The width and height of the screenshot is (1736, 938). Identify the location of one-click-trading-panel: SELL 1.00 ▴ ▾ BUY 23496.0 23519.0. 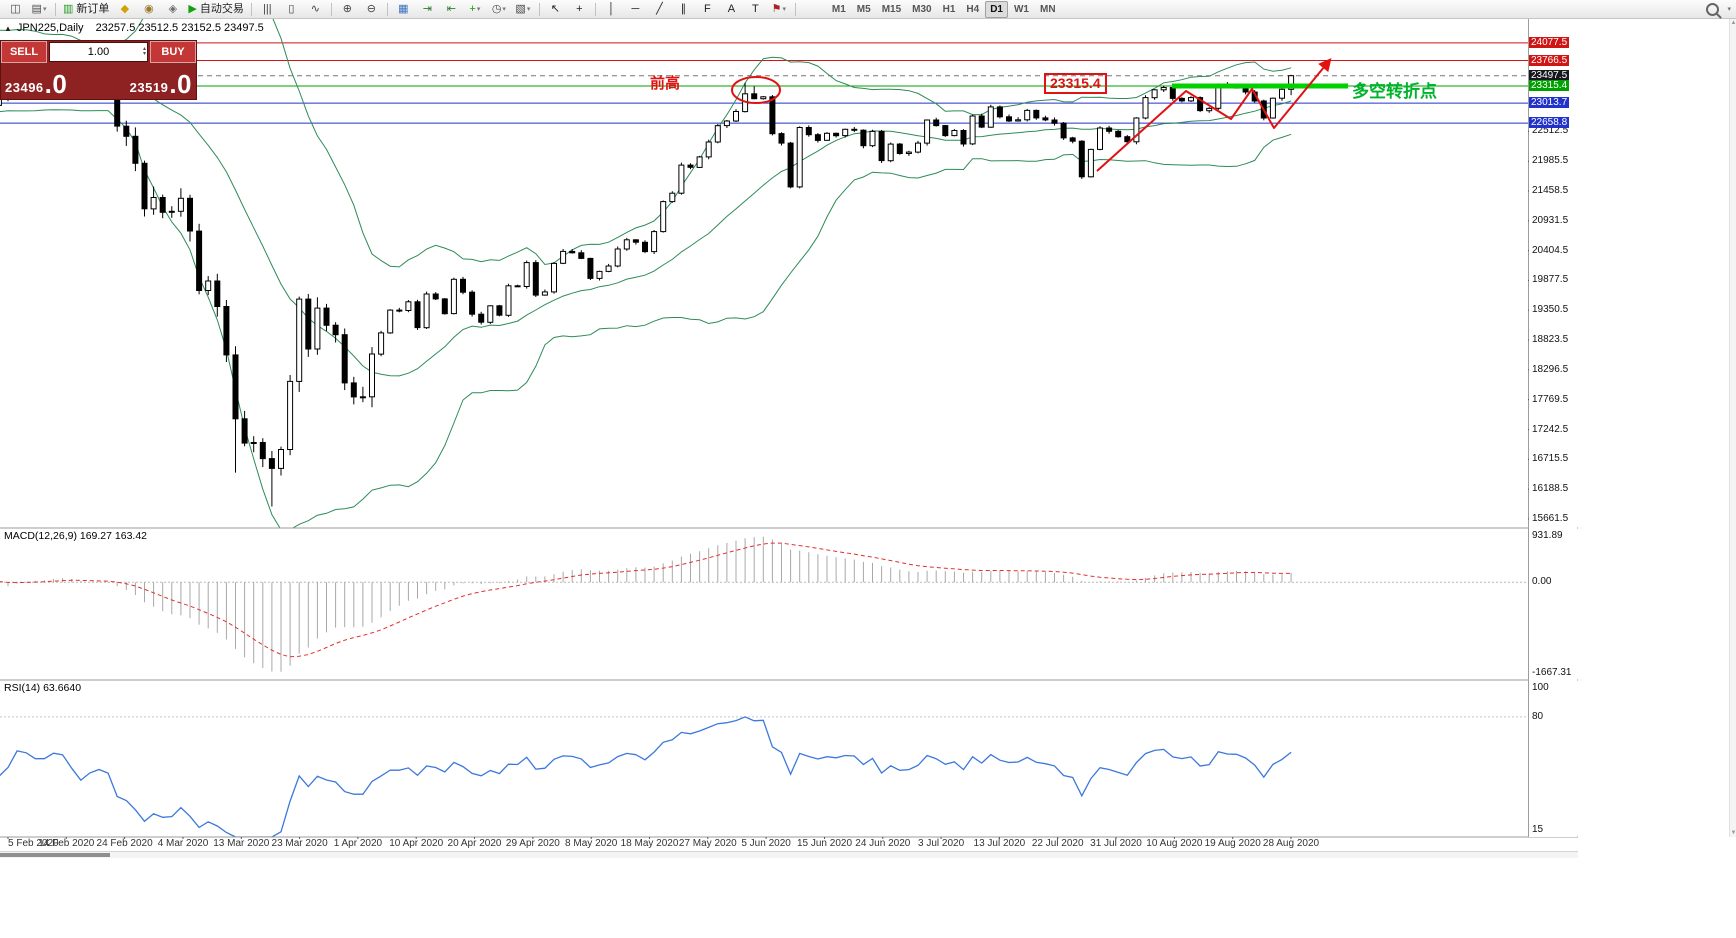
(98, 70).